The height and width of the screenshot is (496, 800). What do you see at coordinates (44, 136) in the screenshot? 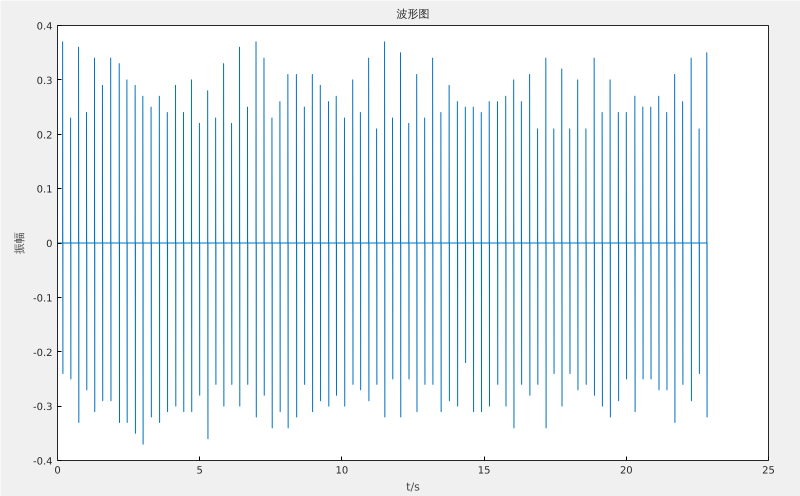
I see `y-tick-label: 0.2` at bounding box center [44, 136].